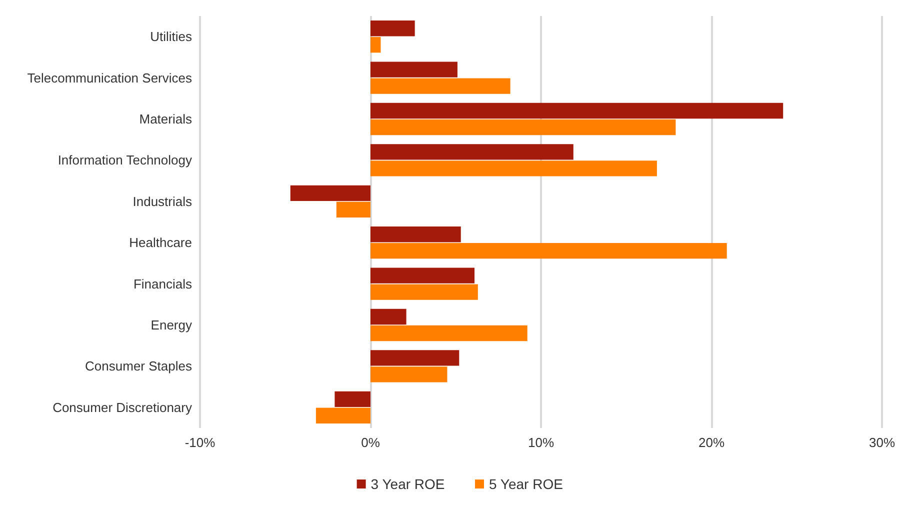 The height and width of the screenshot is (514, 920). What do you see at coordinates (711, 442) in the screenshot?
I see `x-tick-label: 20%` at bounding box center [711, 442].